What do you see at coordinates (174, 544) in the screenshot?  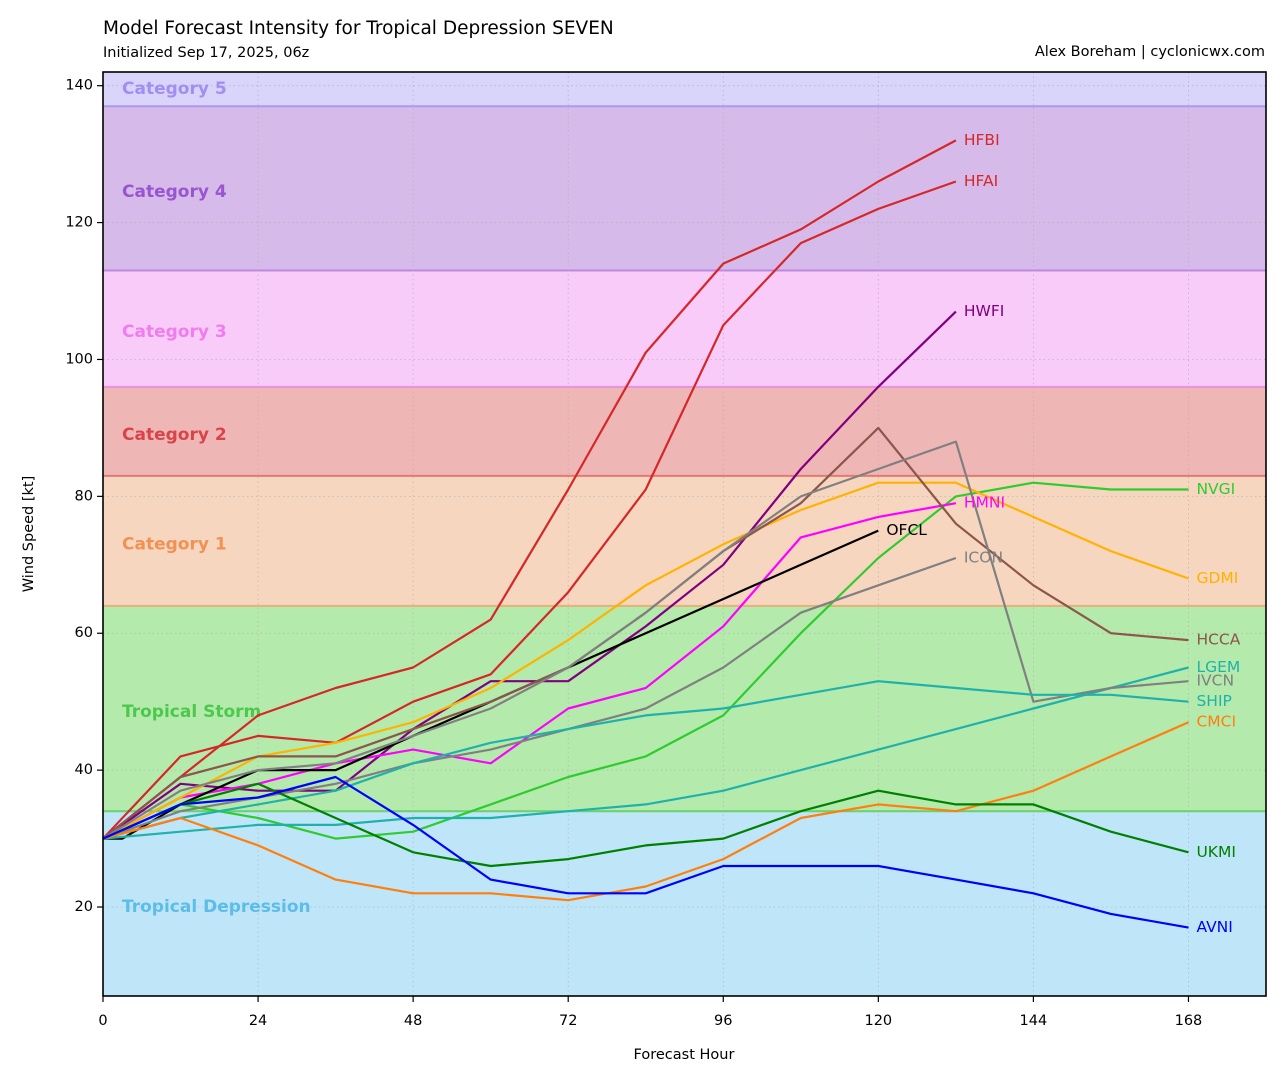 I see `category-label-category-1: Category 1` at bounding box center [174, 544].